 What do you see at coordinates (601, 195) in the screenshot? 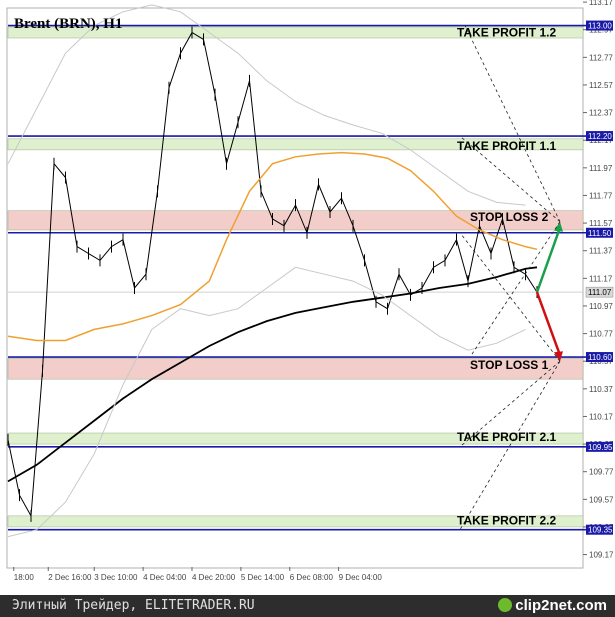
I see `y-tick-label: 111.77` at bounding box center [601, 195].